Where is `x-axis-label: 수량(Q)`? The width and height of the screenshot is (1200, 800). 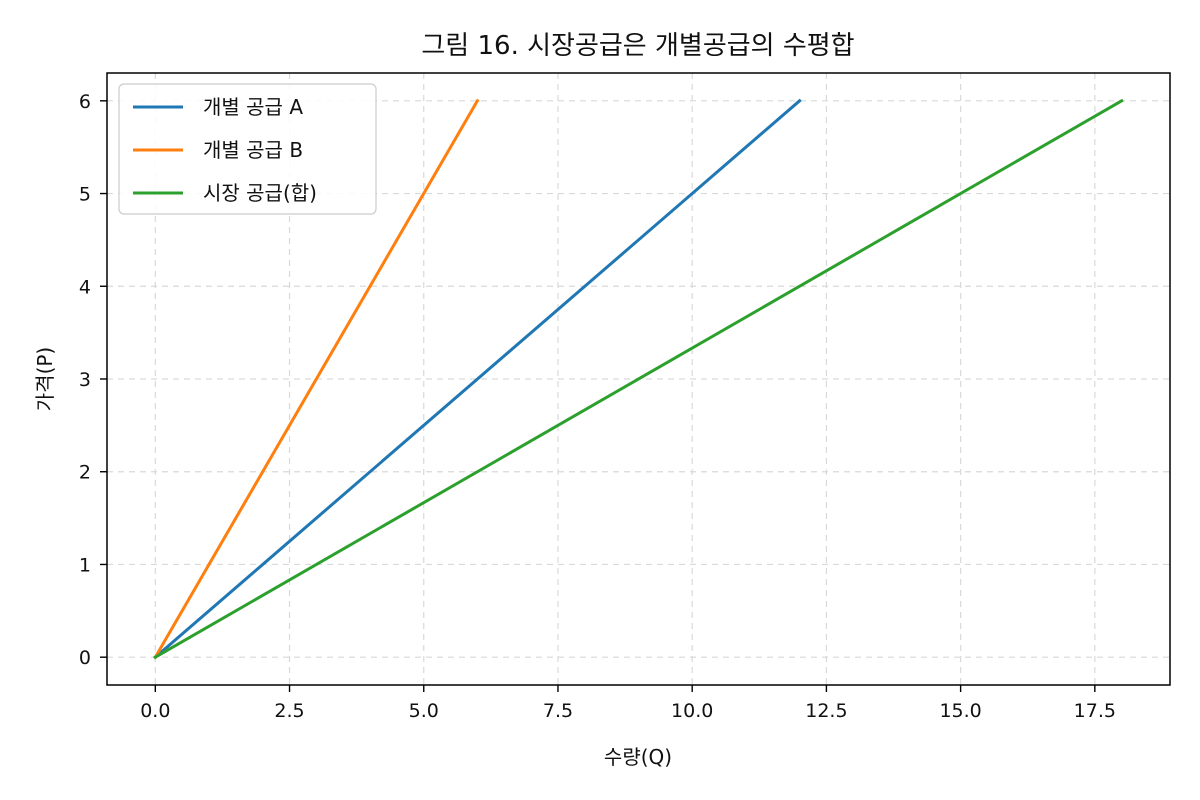
x-axis-label: 수량(Q) is located at coordinates (638, 757).